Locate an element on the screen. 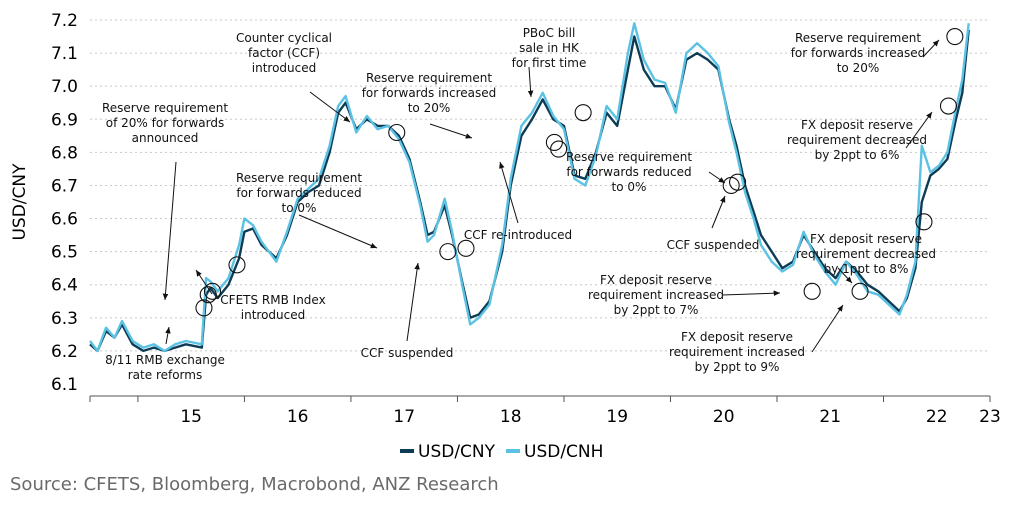 Image resolution: width=1012 pixels, height=506 pixels. x-tick-label: 22 is located at coordinates (937, 417).